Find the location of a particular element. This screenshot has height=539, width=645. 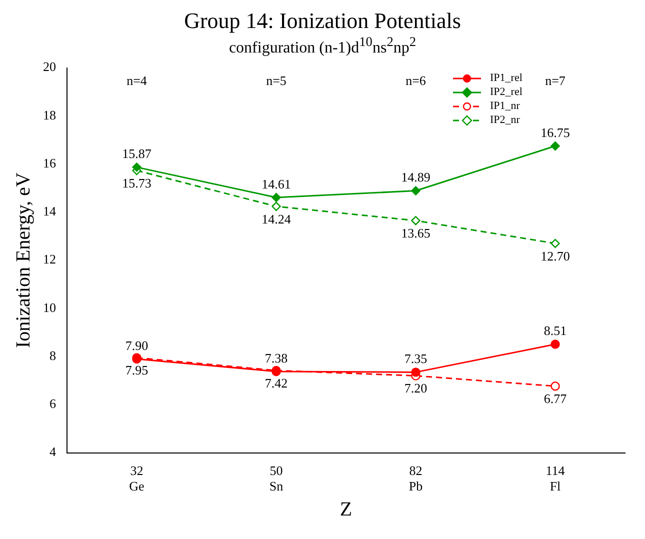

data-label: 8.51 is located at coordinates (555, 331).